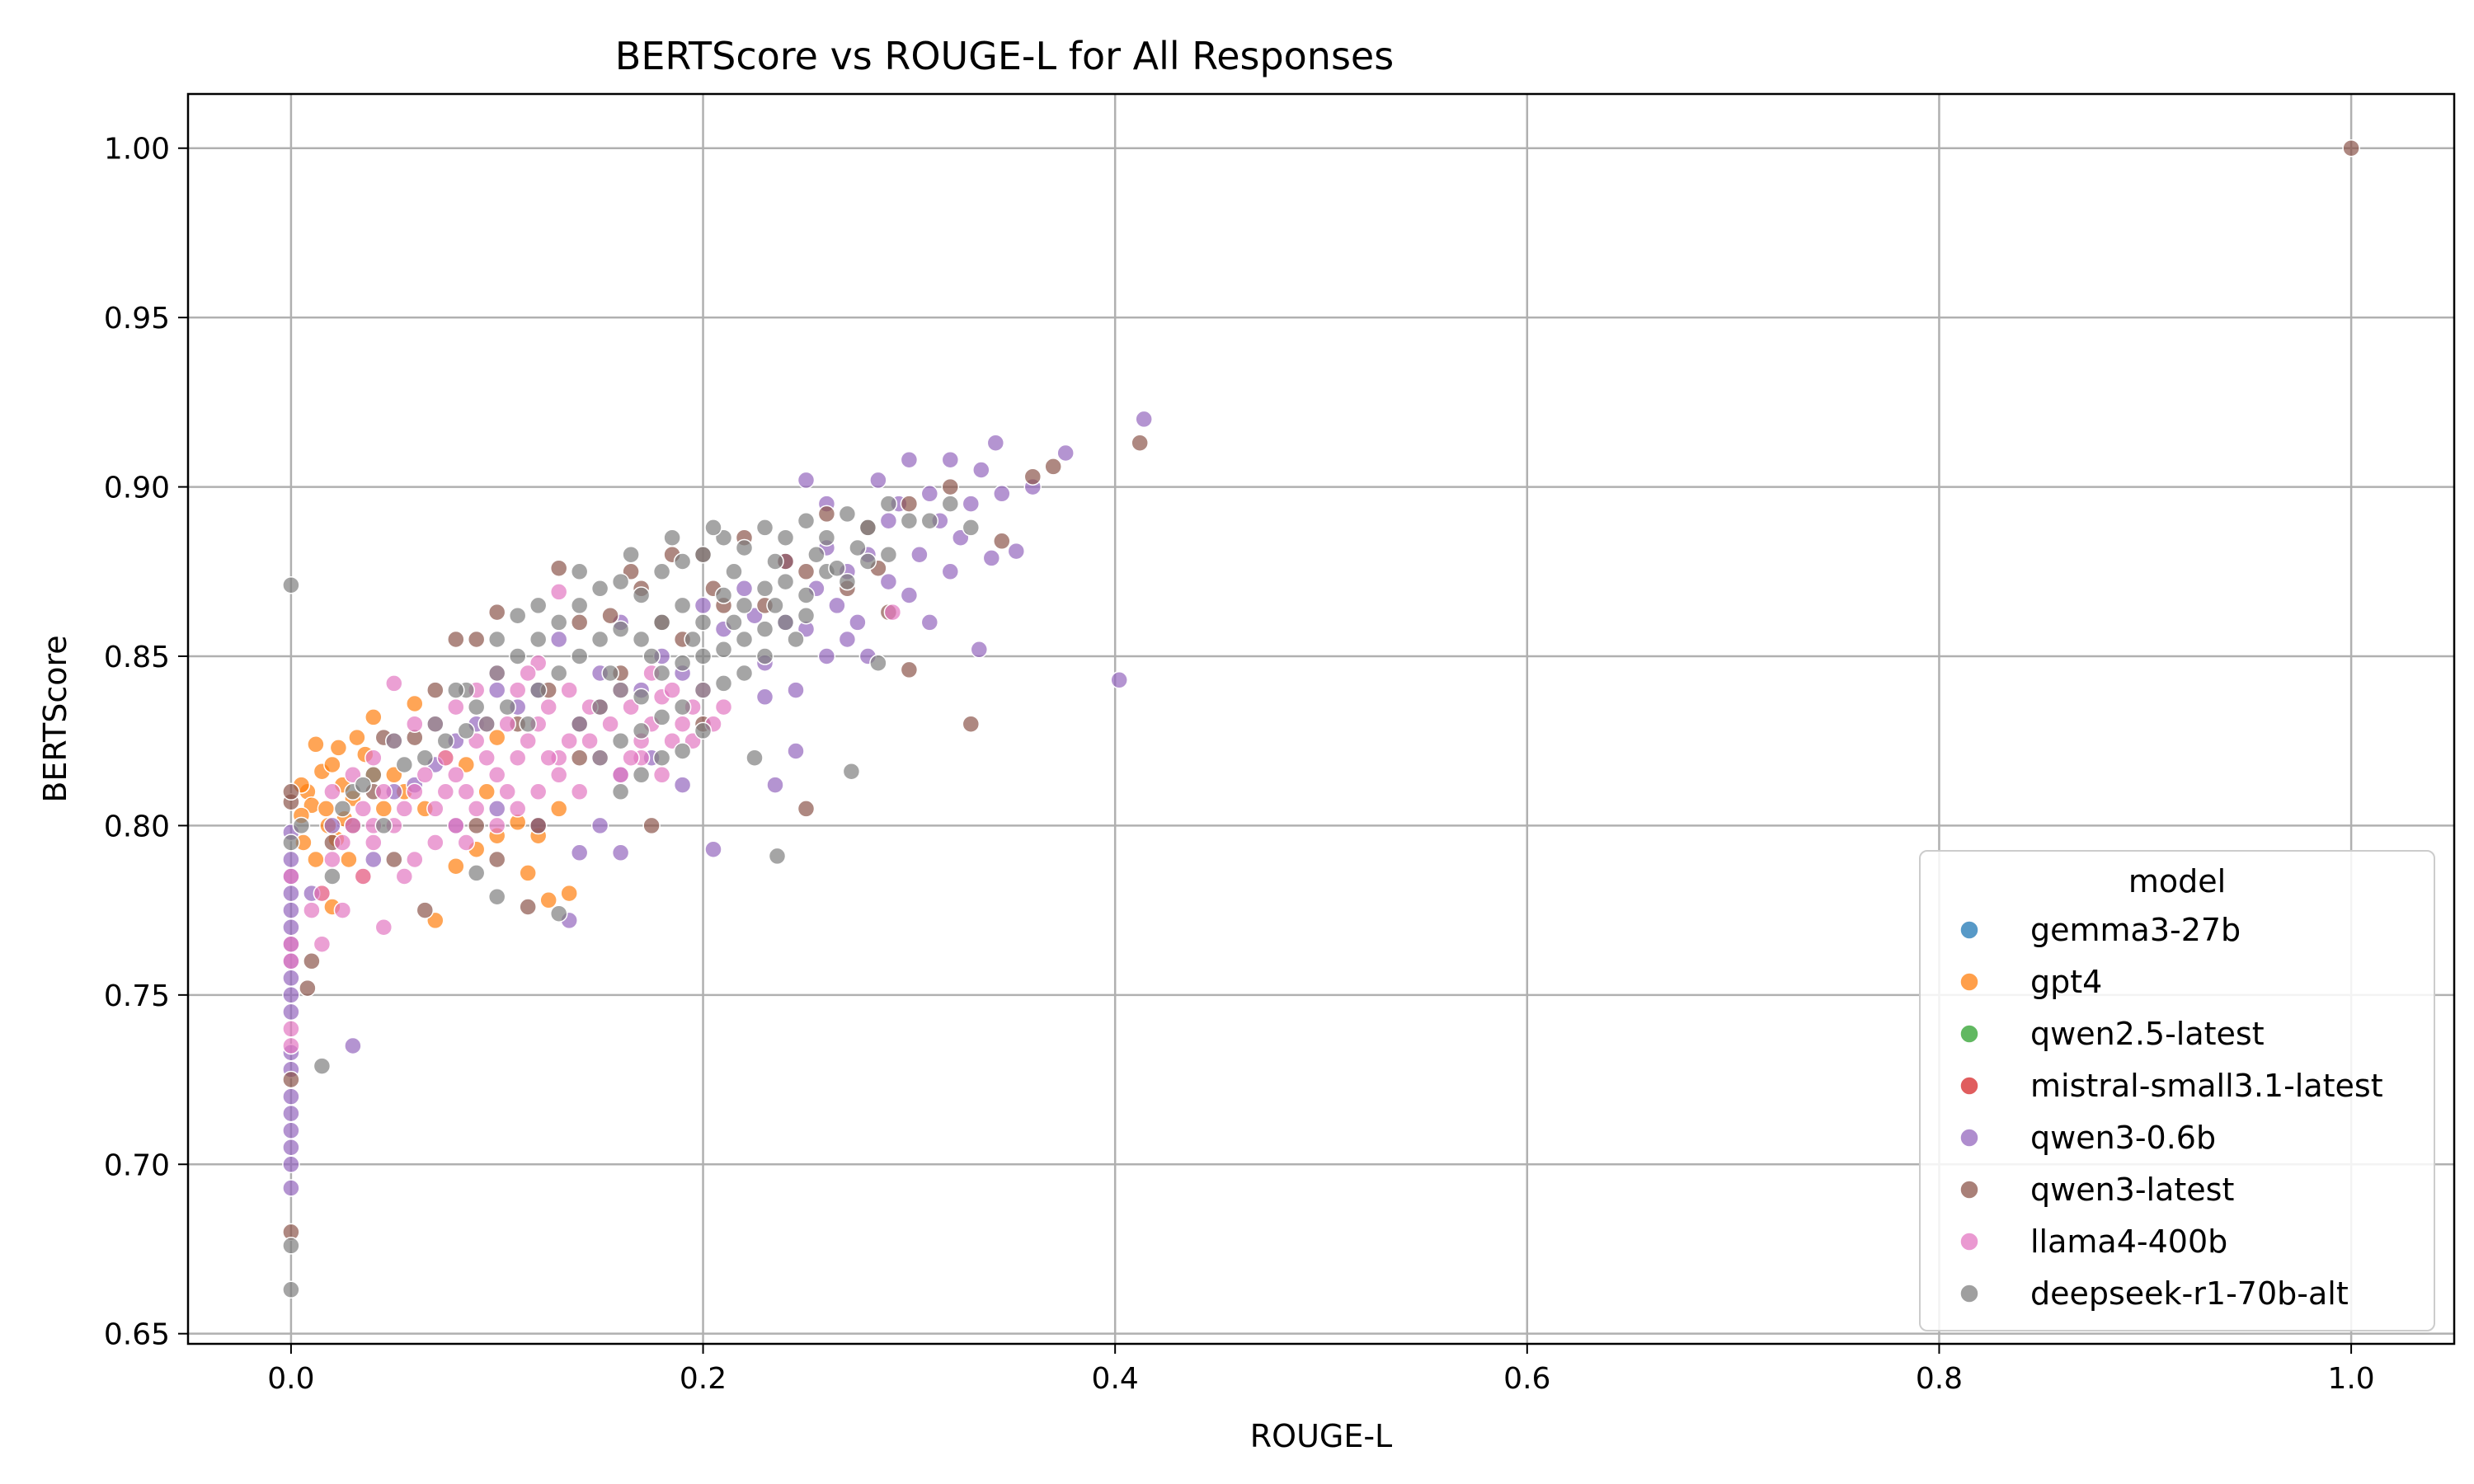 This screenshot has height=1484, width=2474. What do you see at coordinates (2189, 1293) in the screenshot?
I see `legend-label: deepseek-r1-70b-alt` at bounding box center [2189, 1293].